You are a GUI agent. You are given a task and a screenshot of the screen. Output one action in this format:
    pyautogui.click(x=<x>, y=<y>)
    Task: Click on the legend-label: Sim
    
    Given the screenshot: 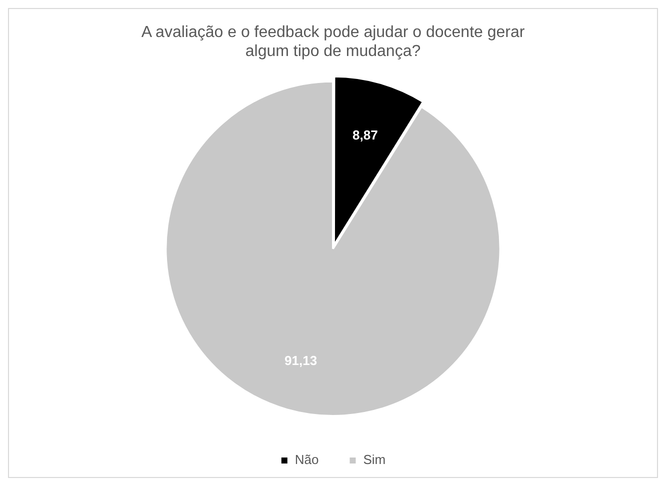 What is the action you would take?
    pyautogui.click(x=374, y=460)
    